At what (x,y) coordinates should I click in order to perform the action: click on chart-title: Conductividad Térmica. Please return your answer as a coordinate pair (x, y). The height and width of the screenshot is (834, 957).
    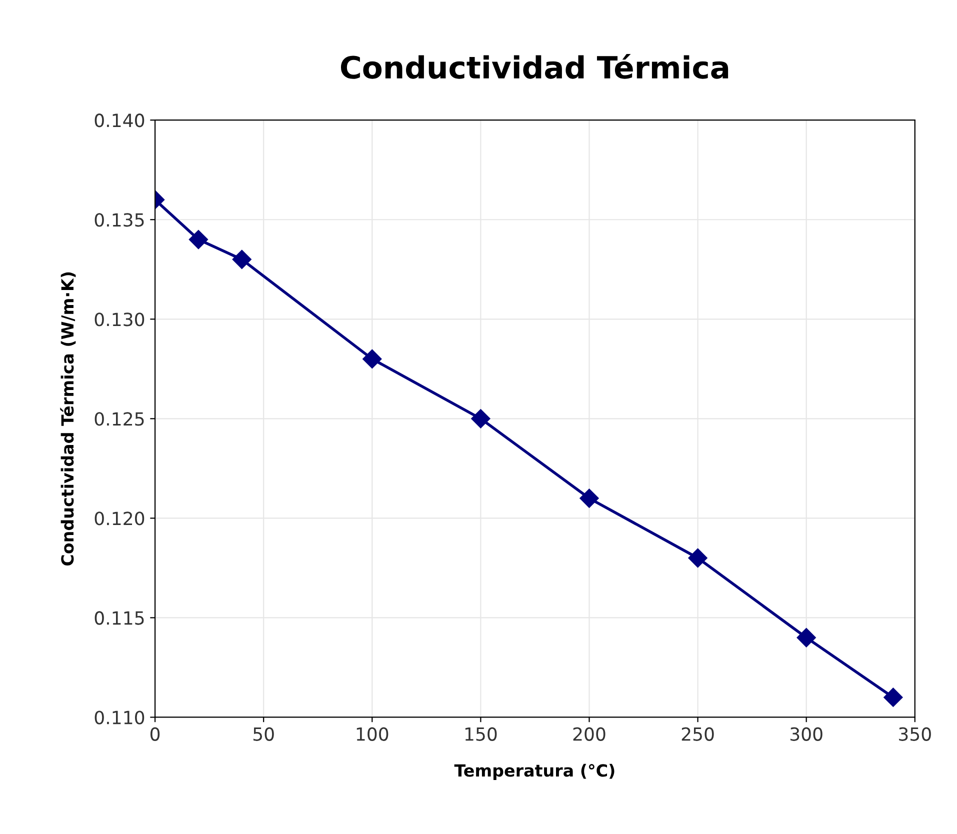
    Looking at the image, I should click on (534, 66).